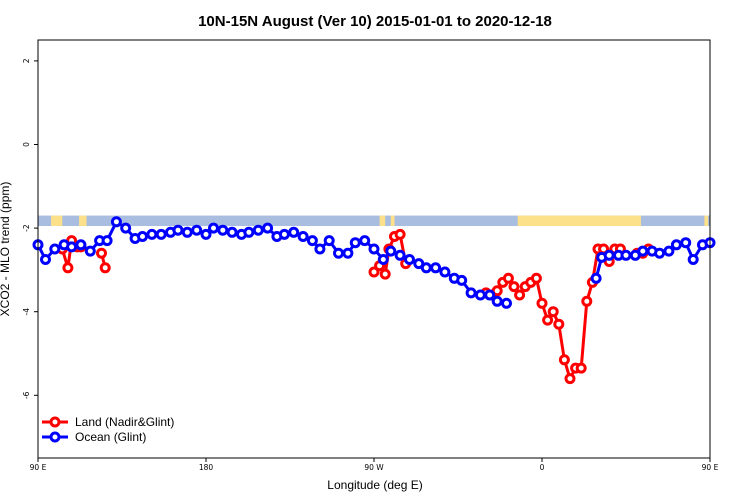 Image resolution: width=750 pixels, height=500 pixels. Describe the element at coordinates (206, 467) in the screenshot. I see `x-tick-label: 180` at that location.